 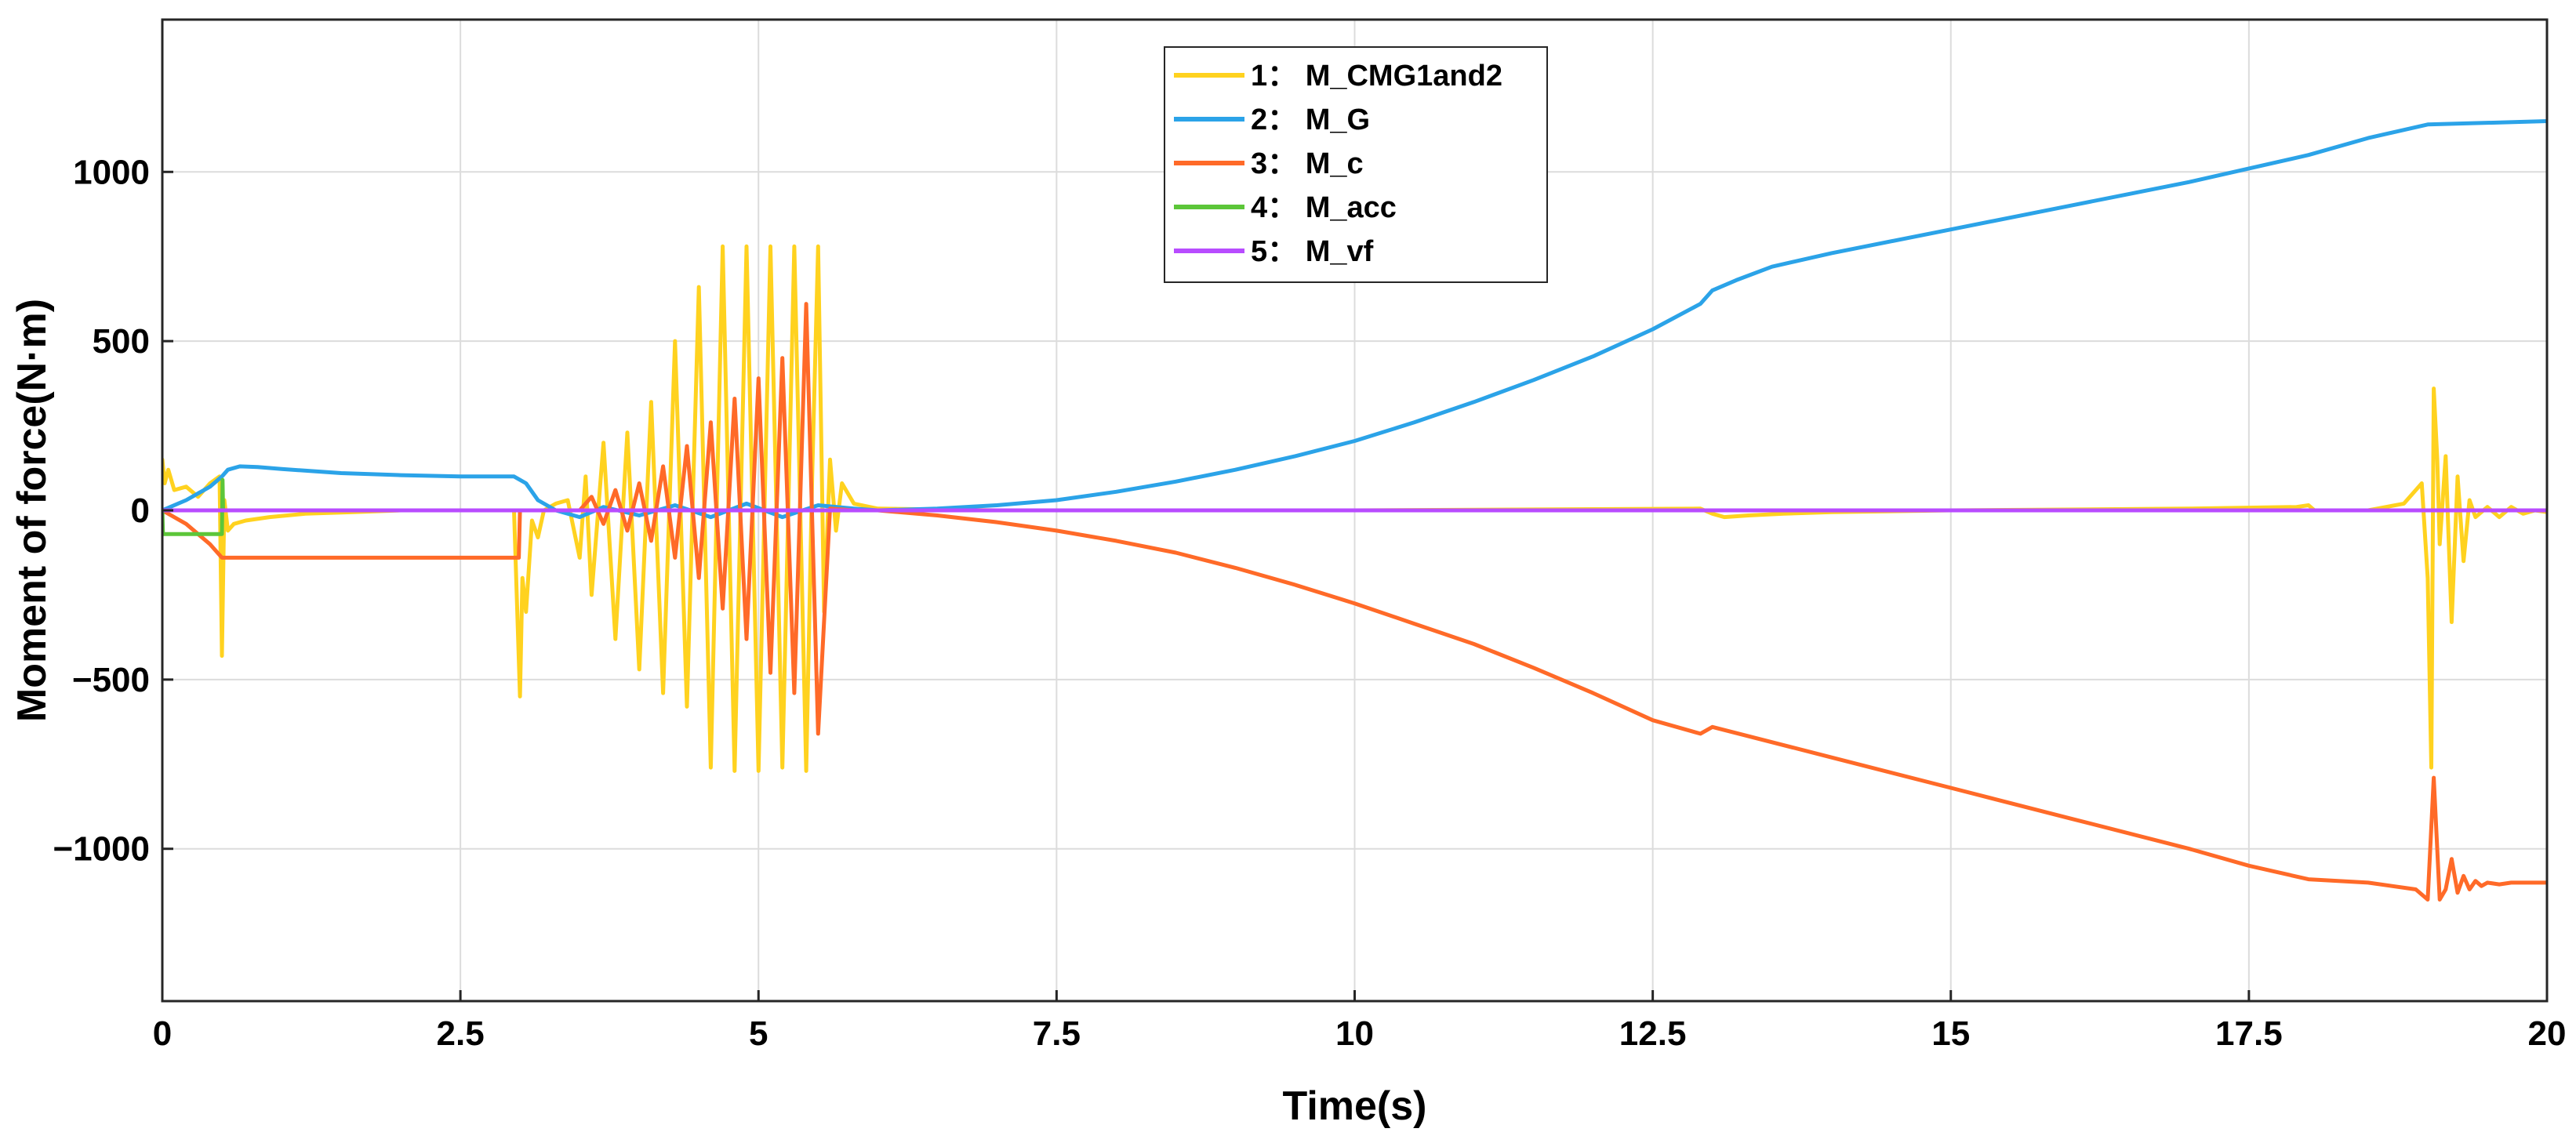 I want to click on legend-label-4: 4： M_acc, so click(x=1324, y=208).